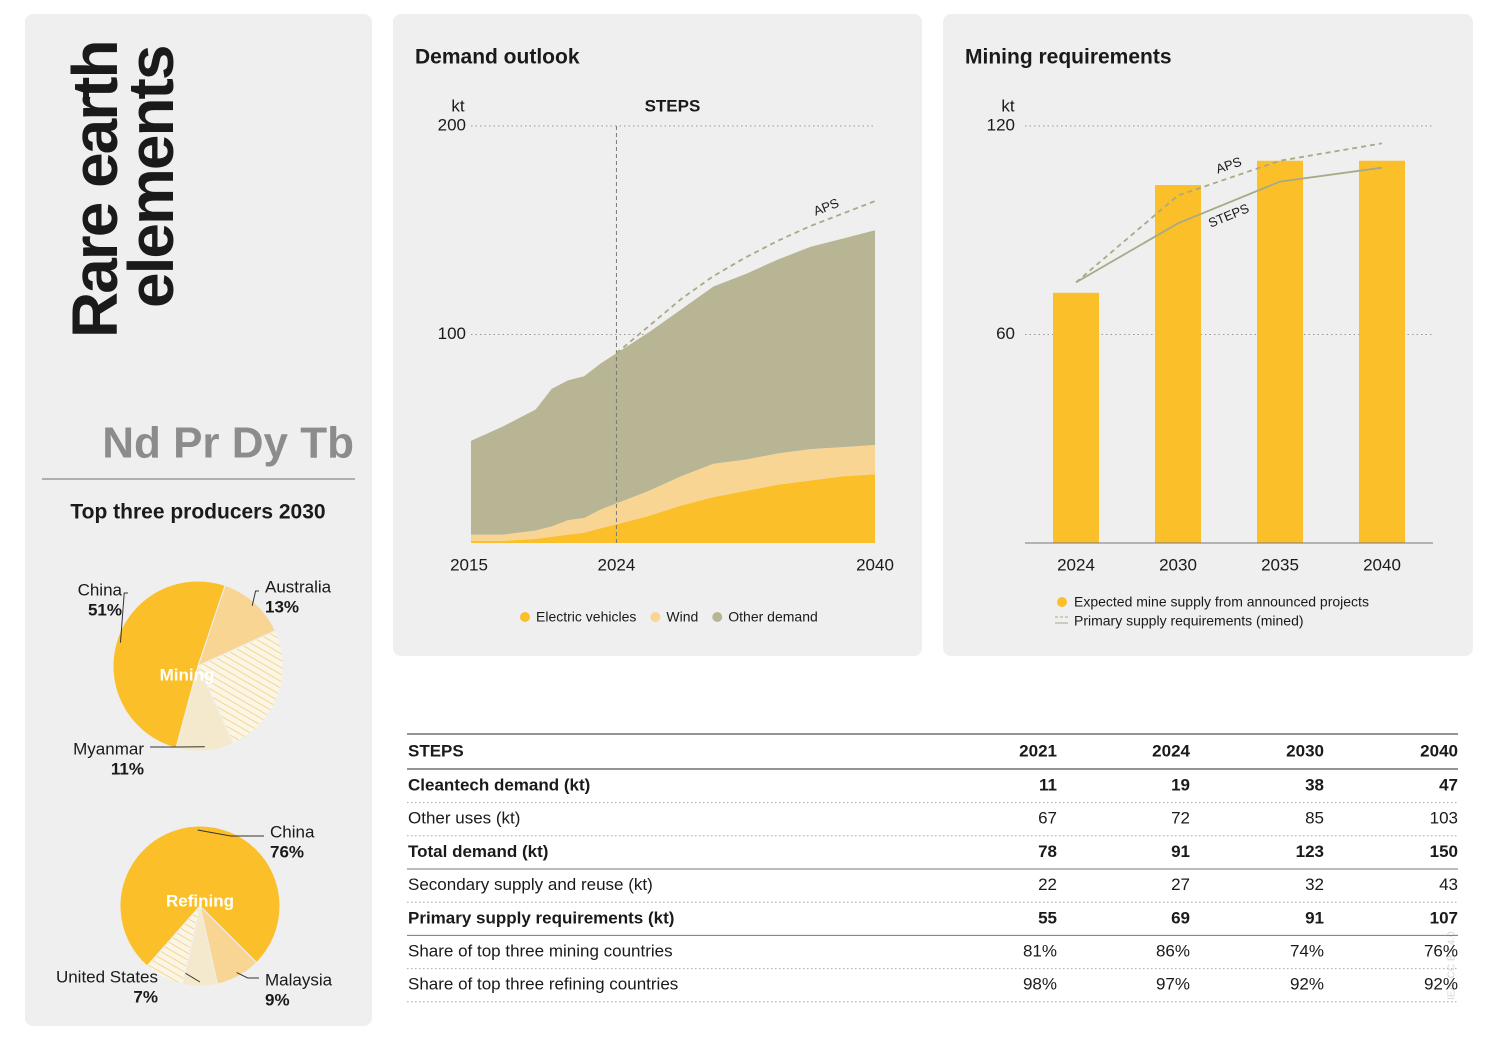 The height and width of the screenshot is (1048, 1500). What do you see at coordinates (108, 748) in the screenshot?
I see `pie-label: Myanmar` at bounding box center [108, 748].